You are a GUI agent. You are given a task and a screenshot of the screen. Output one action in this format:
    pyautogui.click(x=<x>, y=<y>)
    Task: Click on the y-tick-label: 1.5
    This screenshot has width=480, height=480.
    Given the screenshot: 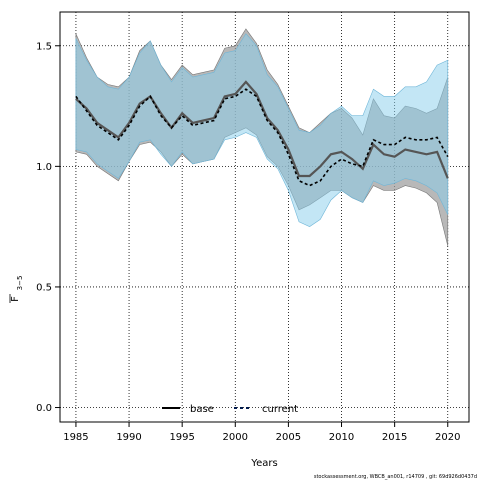 What is the action you would take?
    pyautogui.click(x=44, y=46)
    